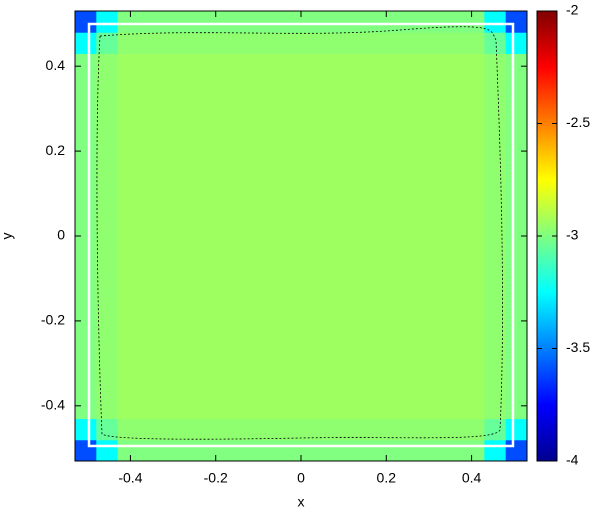 The width and height of the screenshot is (600, 515). What do you see at coordinates (578, 347) in the screenshot?
I see `colorbar-tick-label: -3.5` at bounding box center [578, 347].